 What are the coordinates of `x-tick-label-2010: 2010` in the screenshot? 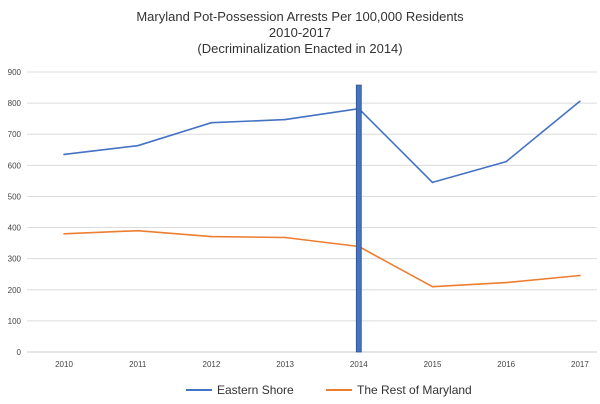 It's located at (64, 364).